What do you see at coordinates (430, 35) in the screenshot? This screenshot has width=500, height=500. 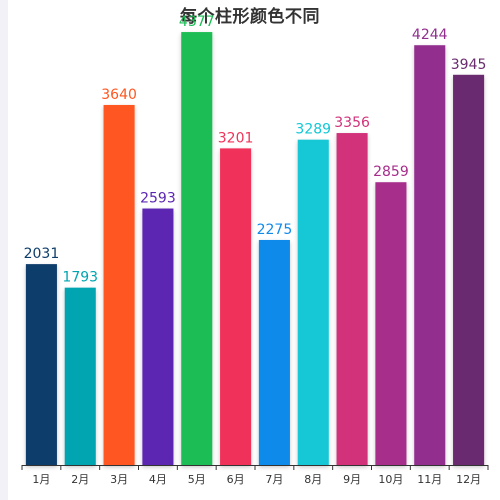 I see `data-label-11: 4244` at bounding box center [430, 35].